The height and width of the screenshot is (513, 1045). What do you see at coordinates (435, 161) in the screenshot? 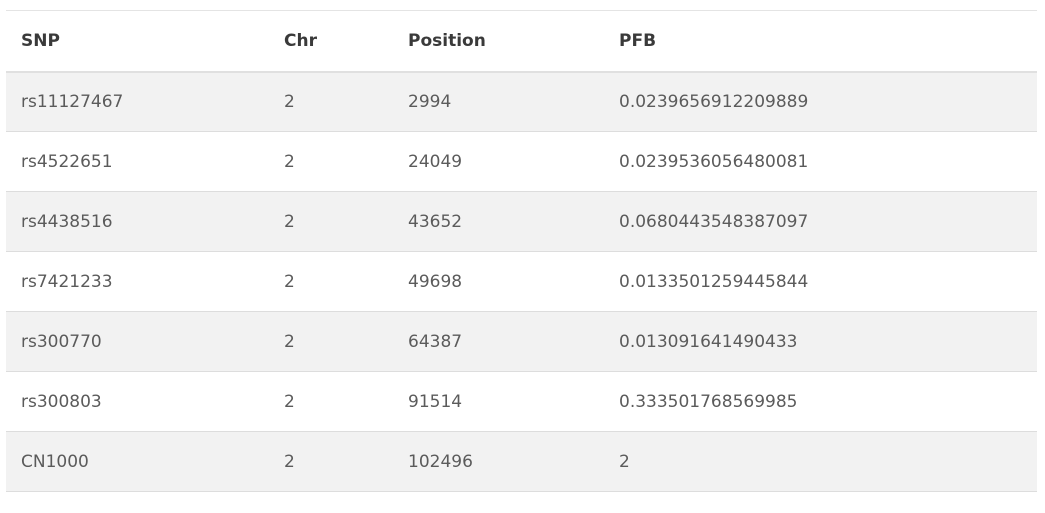
I see `cell-position: 24049` at bounding box center [435, 161].